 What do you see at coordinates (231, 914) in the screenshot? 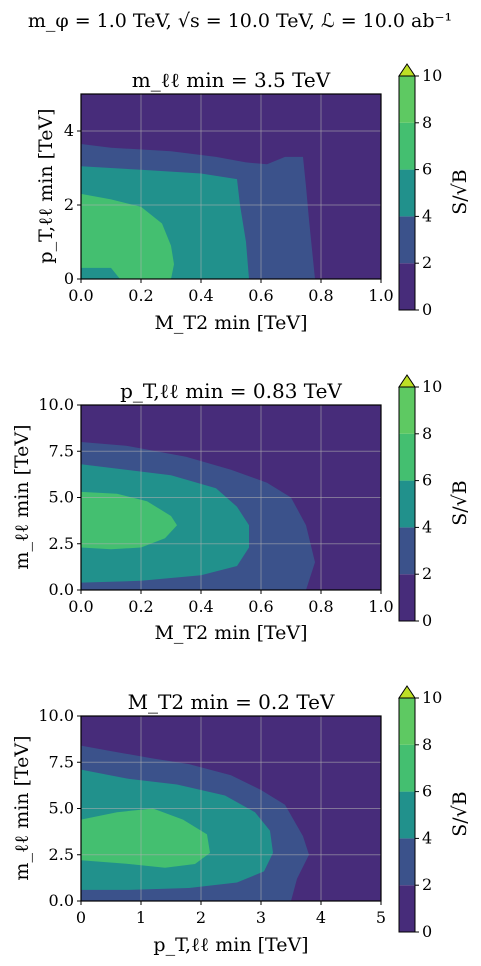
I see `panel-3-x-ticks: 0 1 2 3 4 5` at bounding box center [231, 914].